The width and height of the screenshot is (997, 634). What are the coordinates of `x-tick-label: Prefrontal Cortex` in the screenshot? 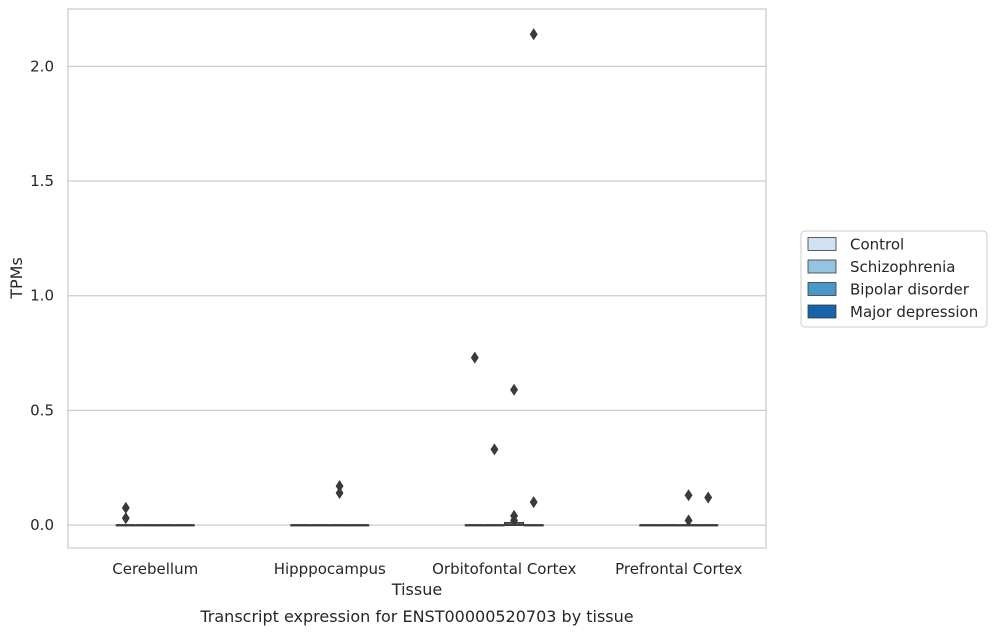 It's located at (678, 569).